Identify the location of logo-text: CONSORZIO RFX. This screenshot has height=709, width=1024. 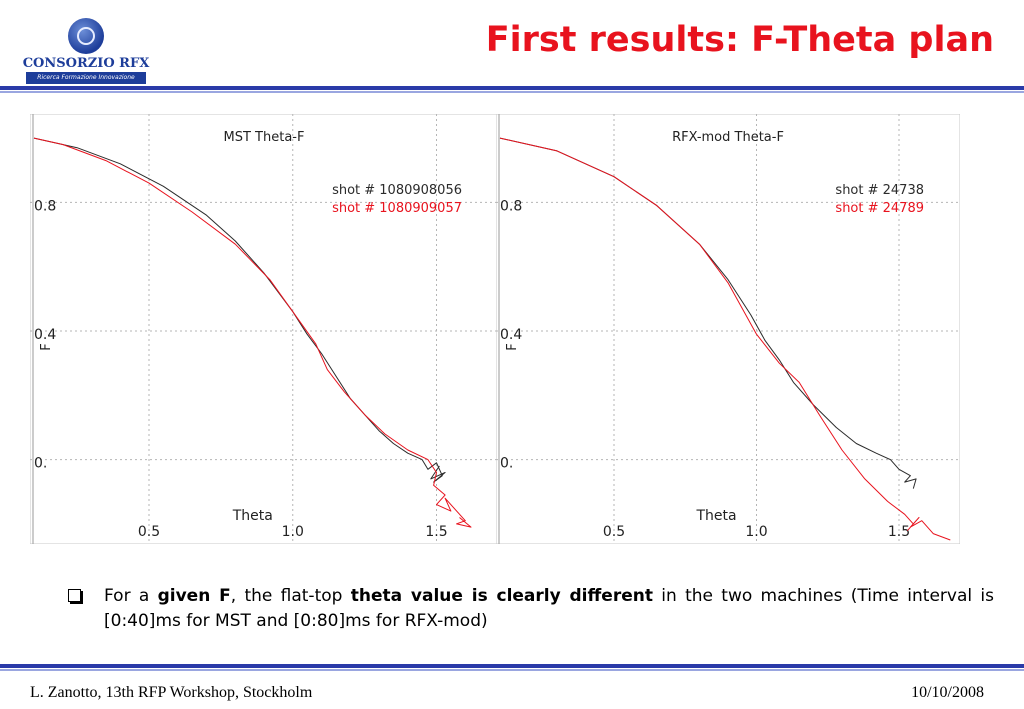
(86, 63).